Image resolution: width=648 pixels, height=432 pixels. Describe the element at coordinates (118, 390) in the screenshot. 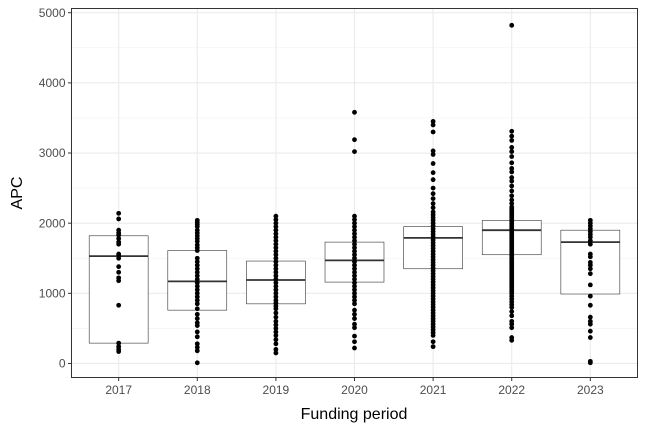

I see `x-tick-label: 2017` at that location.